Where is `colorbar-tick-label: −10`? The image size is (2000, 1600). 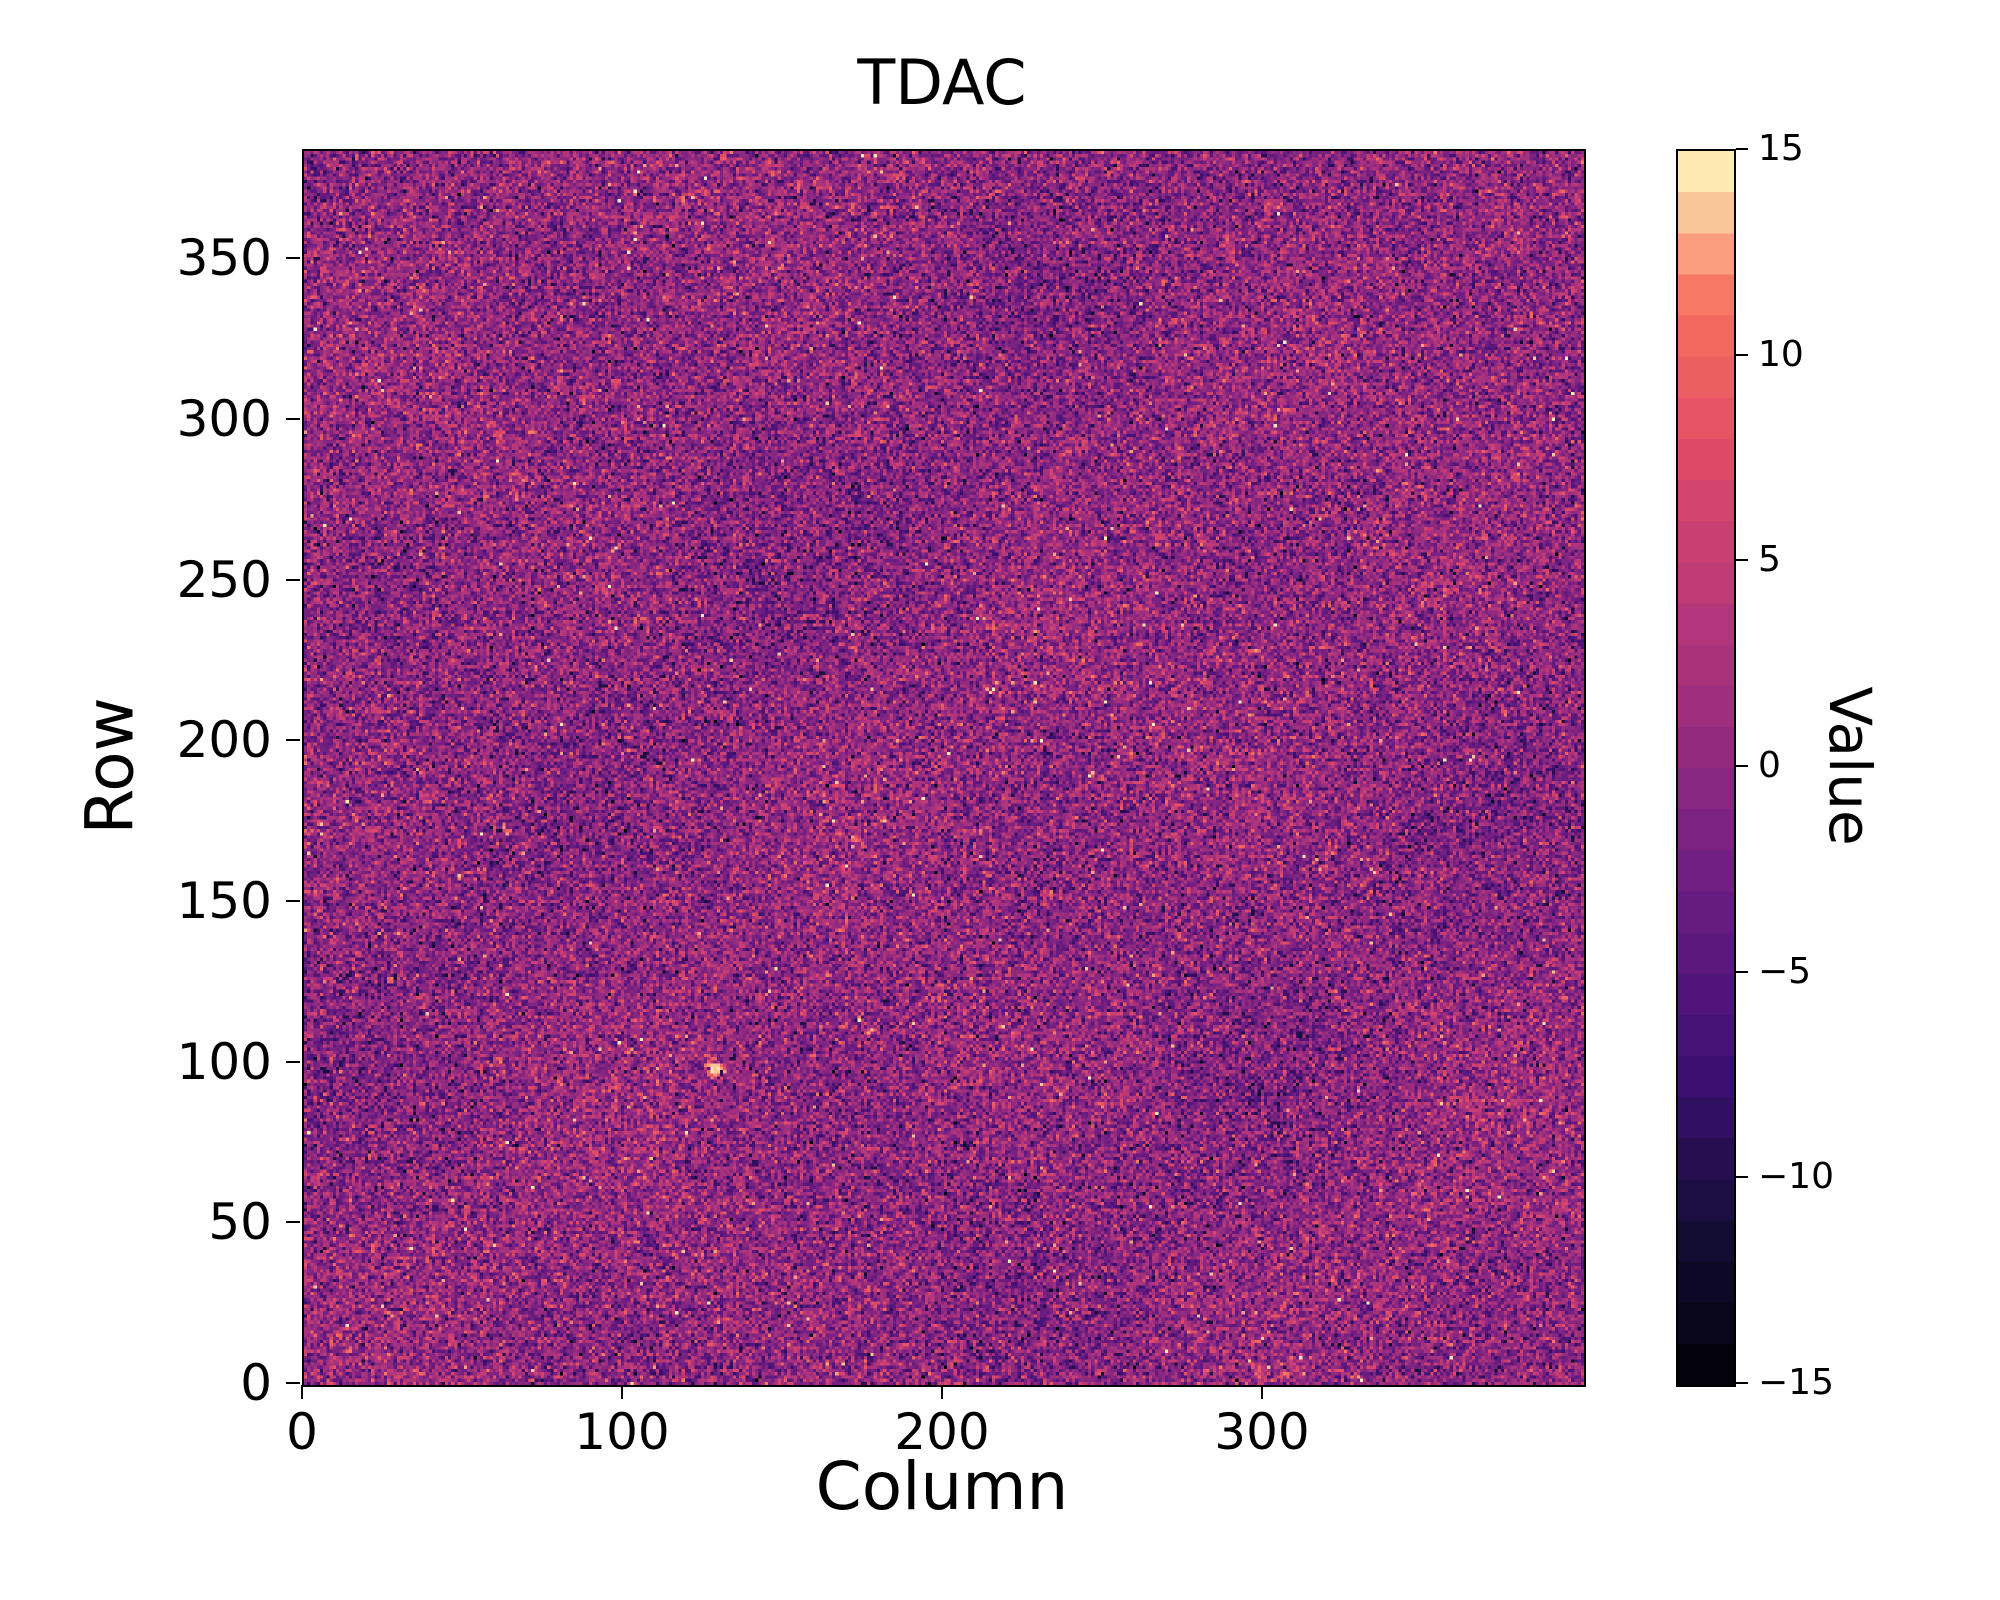 colorbar-tick-label: −10 is located at coordinates (1796, 1177).